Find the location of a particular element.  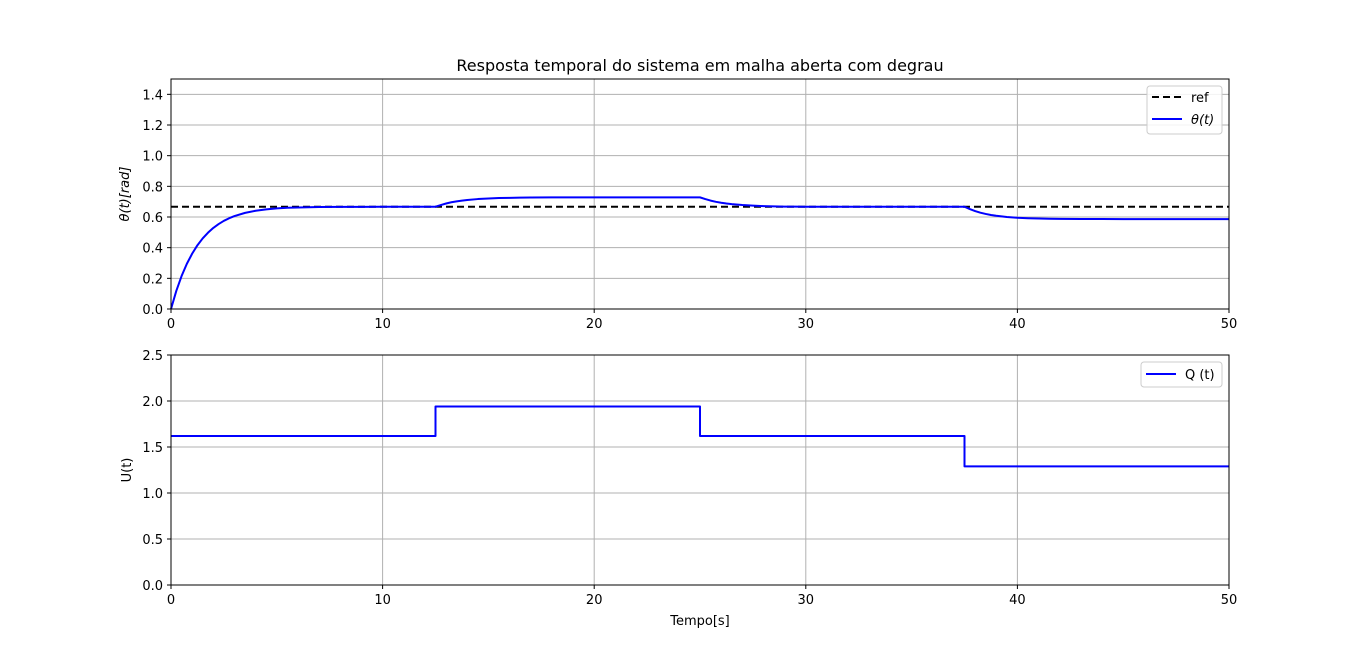

bottom-x-tick-label: 40 is located at coordinates (1017, 600).